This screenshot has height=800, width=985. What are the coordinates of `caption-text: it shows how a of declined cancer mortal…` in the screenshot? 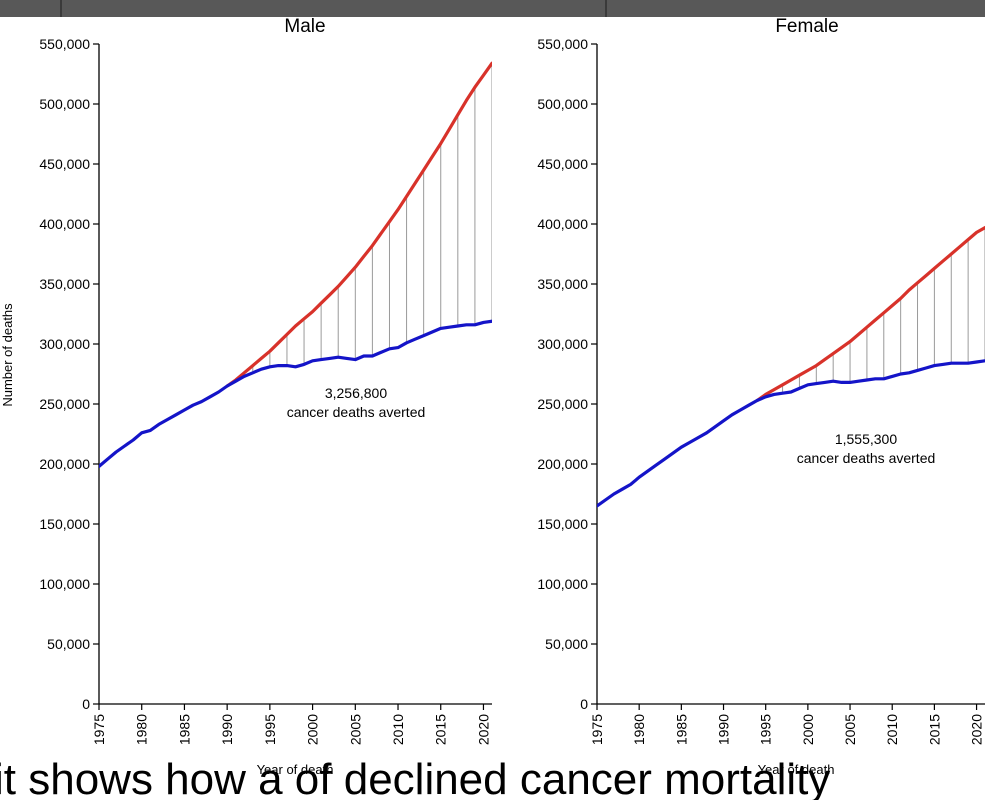 It's located at (415, 780).